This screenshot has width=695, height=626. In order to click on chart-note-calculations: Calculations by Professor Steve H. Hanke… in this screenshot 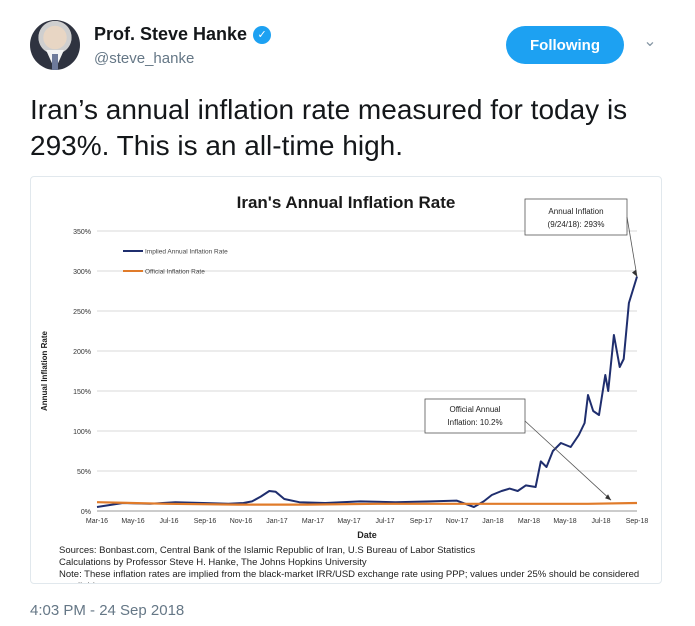, I will do `click(213, 562)`.